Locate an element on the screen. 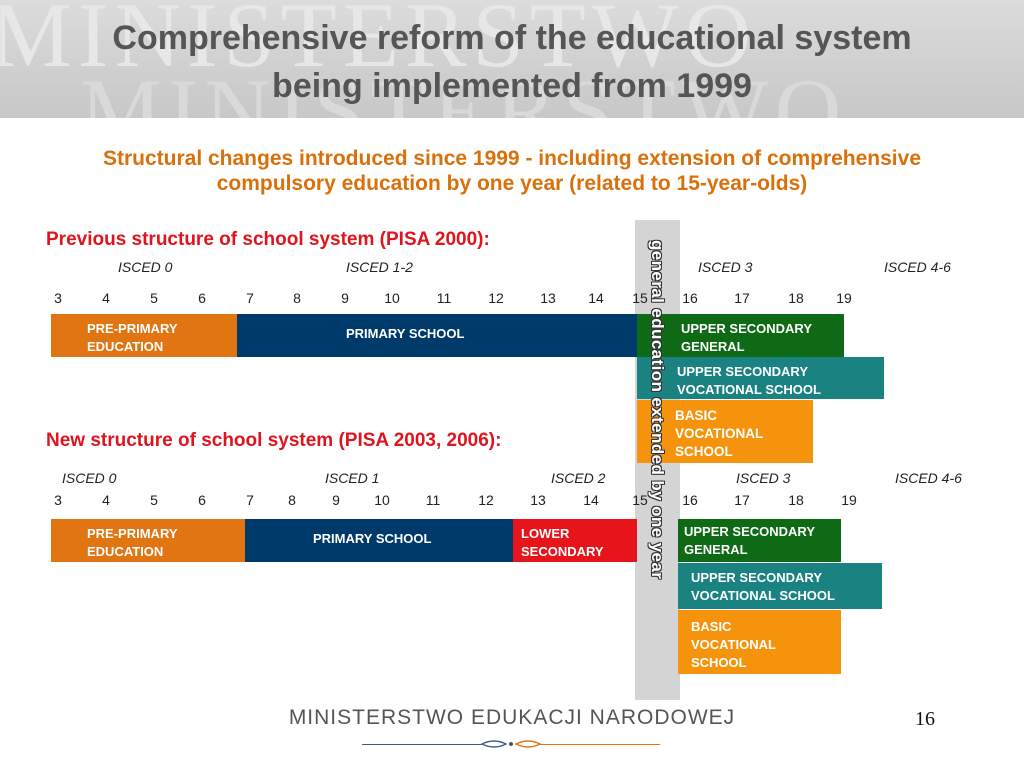 The width and height of the screenshot is (1024, 768). old-age-label: 18 is located at coordinates (796, 298).